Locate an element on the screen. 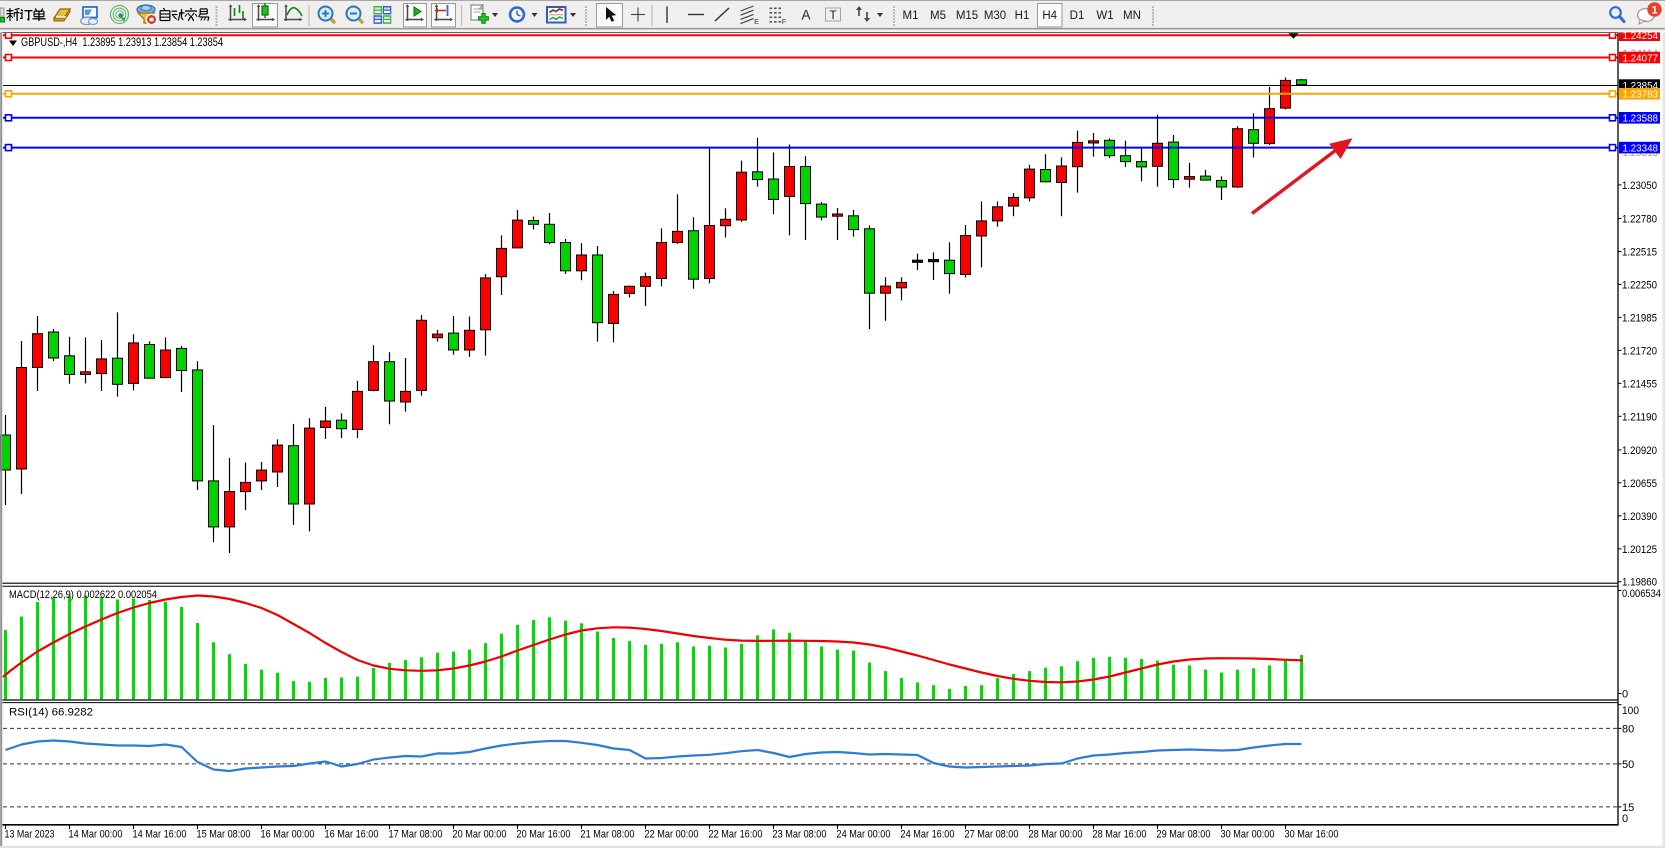 The height and width of the screenshot is (853, 1665). svg-text:MACD(12,26,9) 0.002622 0.00205: MACD(12,26,9) 0.002622 0.002054 is located at coordinates (83, 595).